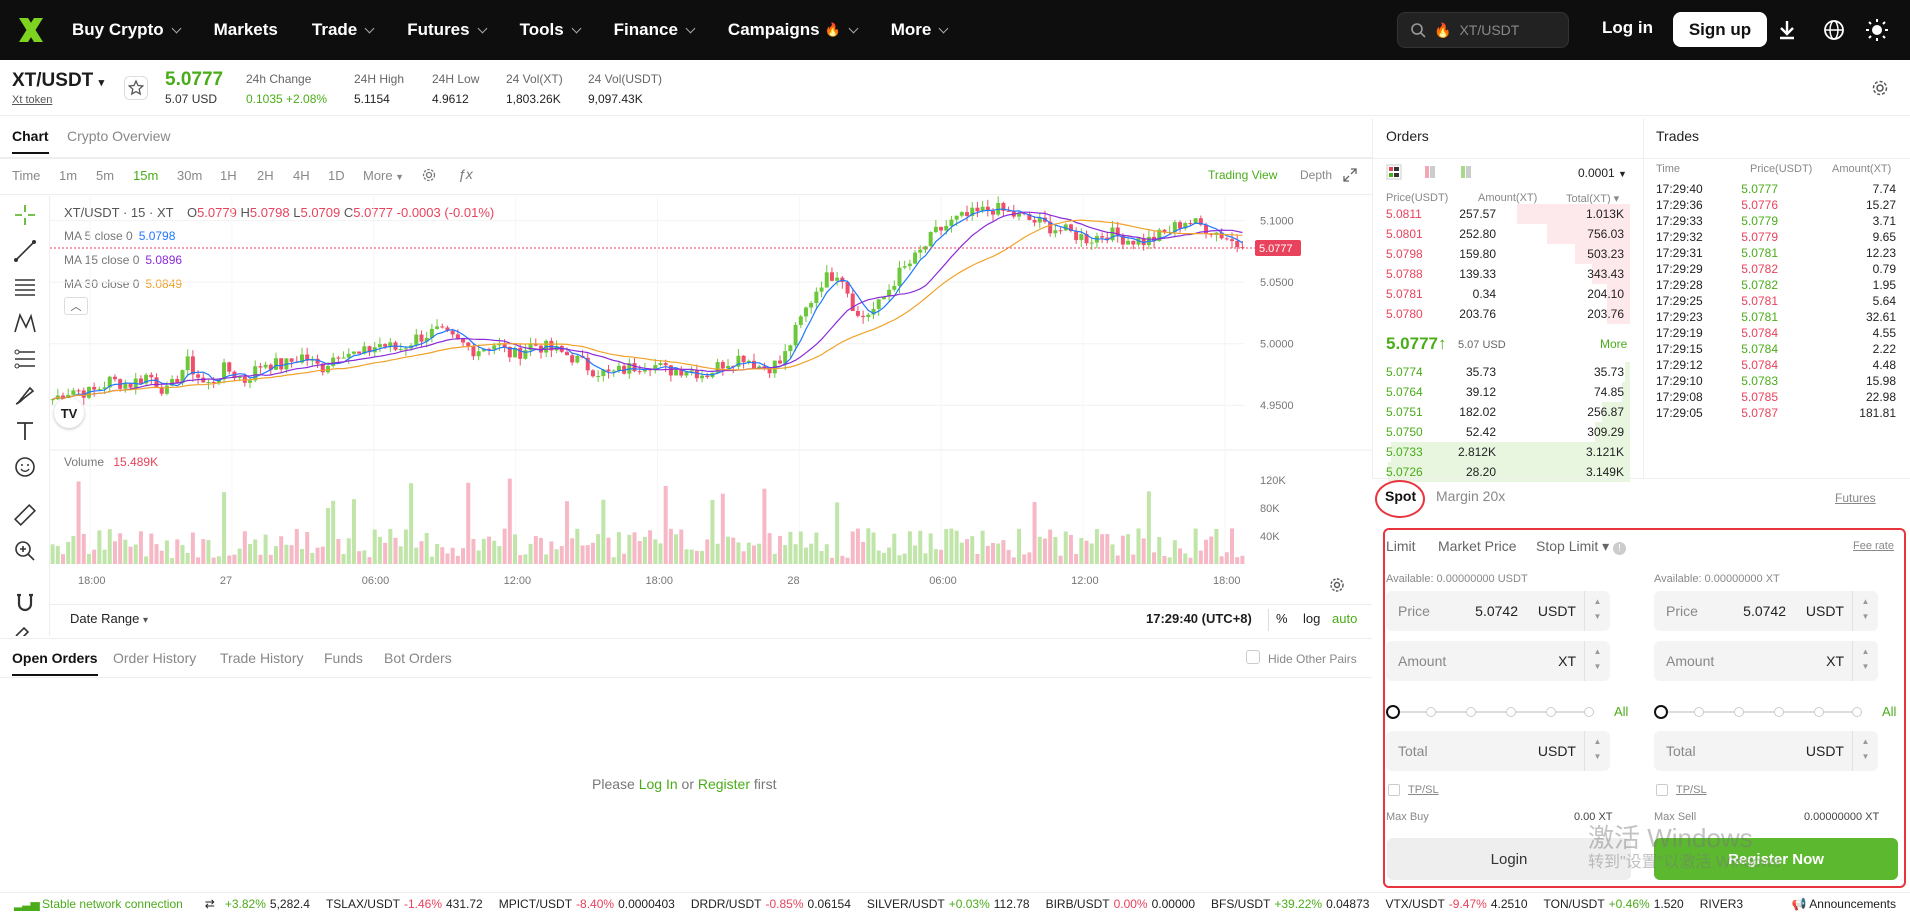 This screenshot has width=1910, height=915. I want to click on ask-row: 5.0811 257.57 1.013K, so click(1504, 214).